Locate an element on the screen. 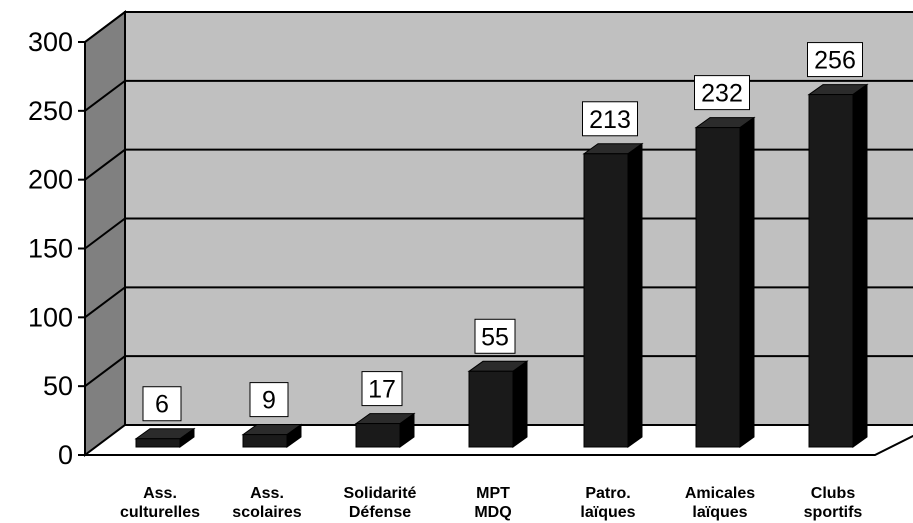 This screenshot has height=523, width=913. data-label: 9 is located at coordinates (269, 400).